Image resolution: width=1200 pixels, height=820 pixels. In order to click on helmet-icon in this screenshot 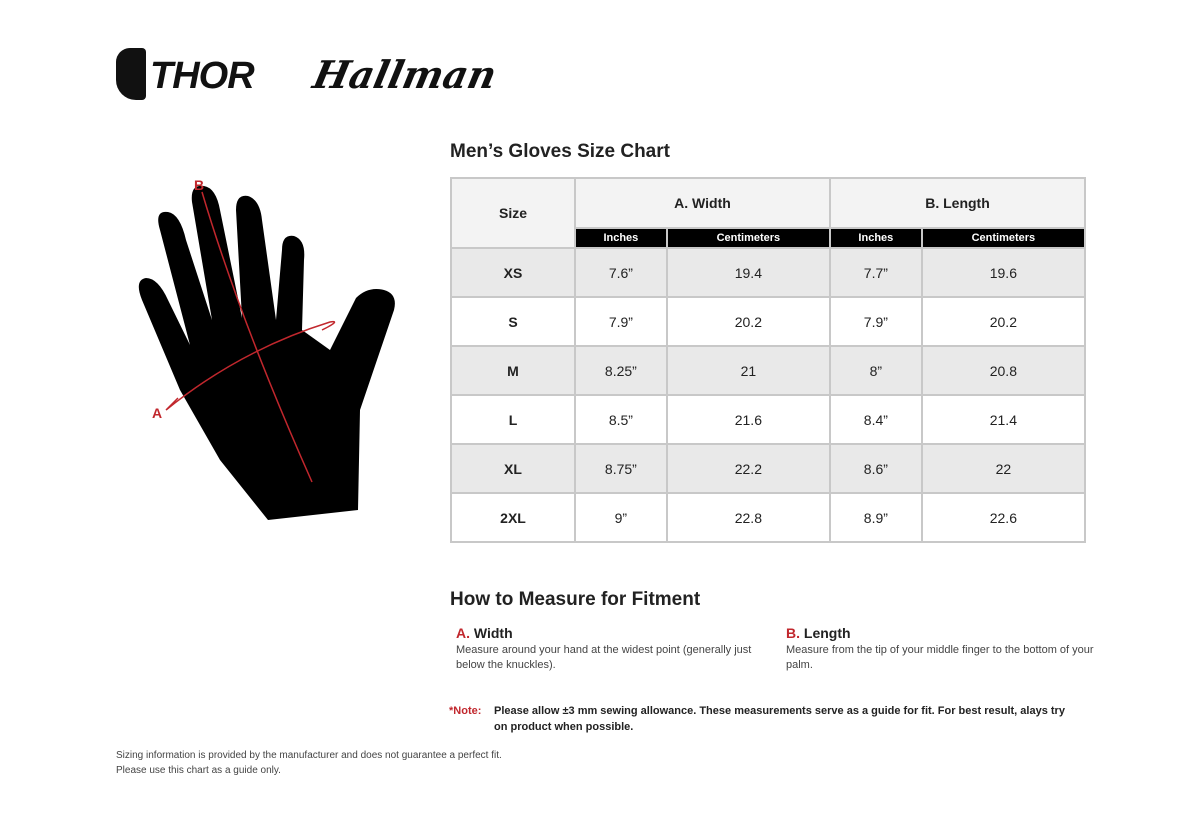, I will do `click(131, 74)`.